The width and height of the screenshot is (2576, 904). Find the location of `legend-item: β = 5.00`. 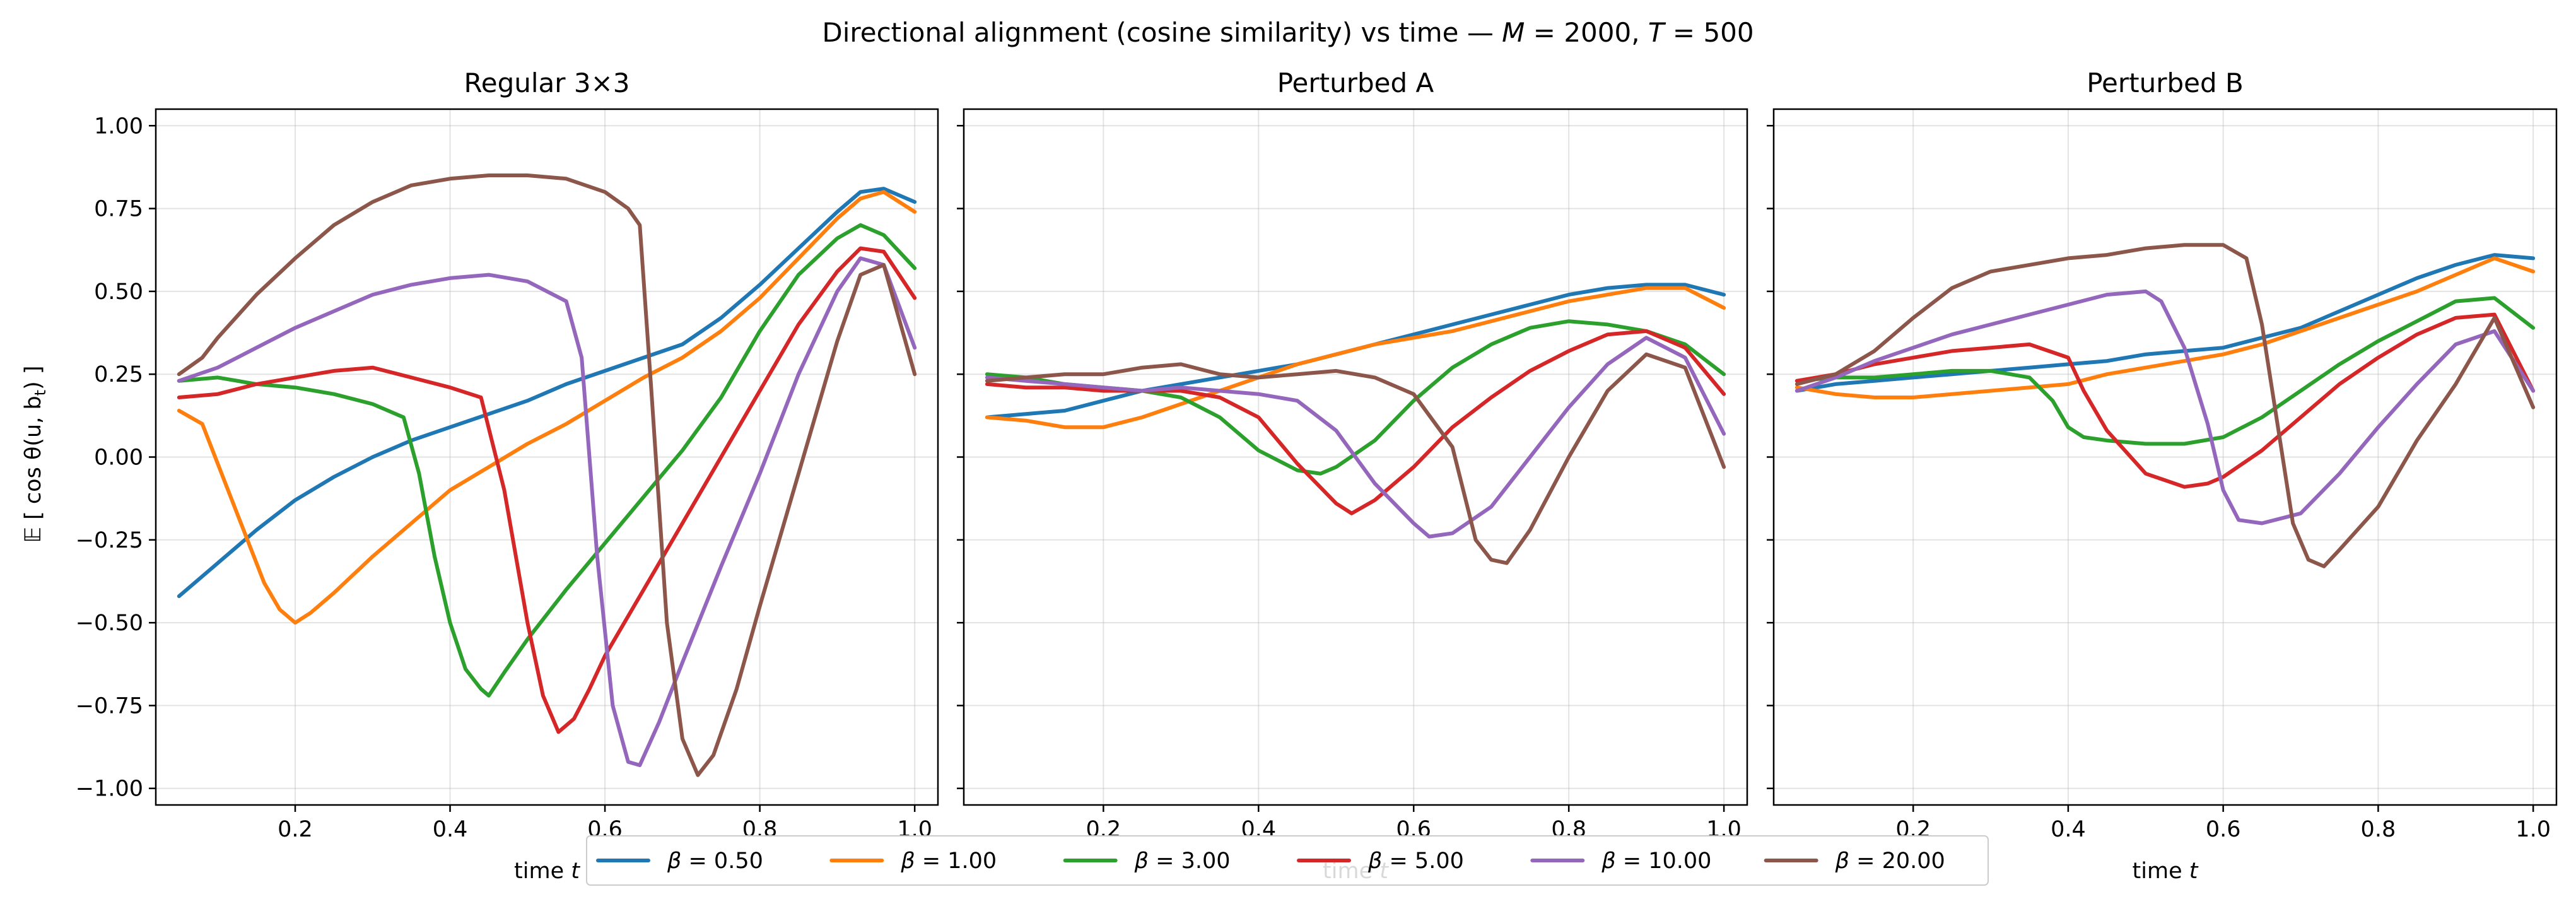

legend-item: β = 5.00 is located at coordinates (1380, 861).